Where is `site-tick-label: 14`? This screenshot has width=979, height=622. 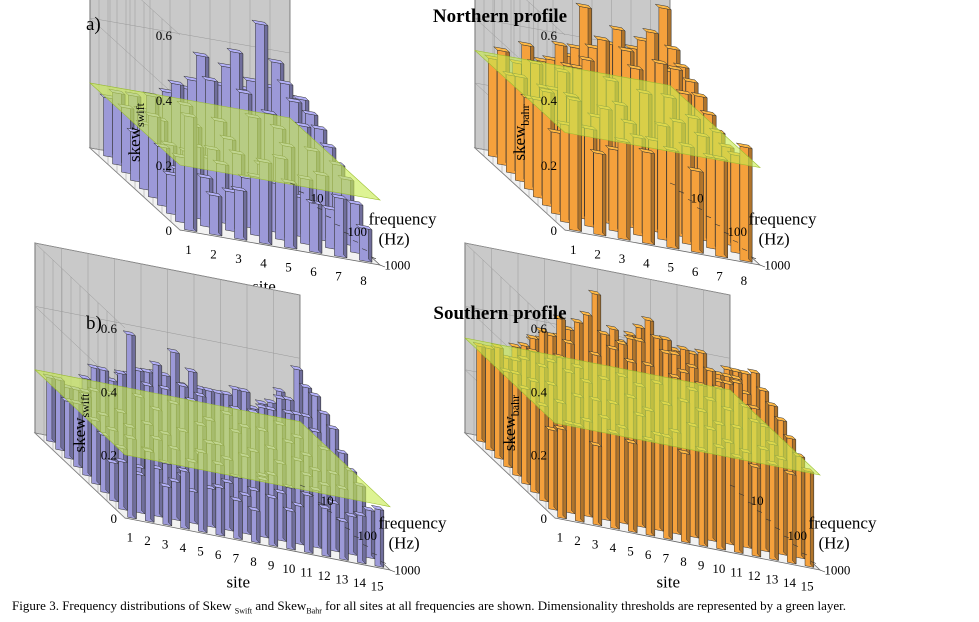 site-tick-label: 14 is located at coordinates (790, 582).